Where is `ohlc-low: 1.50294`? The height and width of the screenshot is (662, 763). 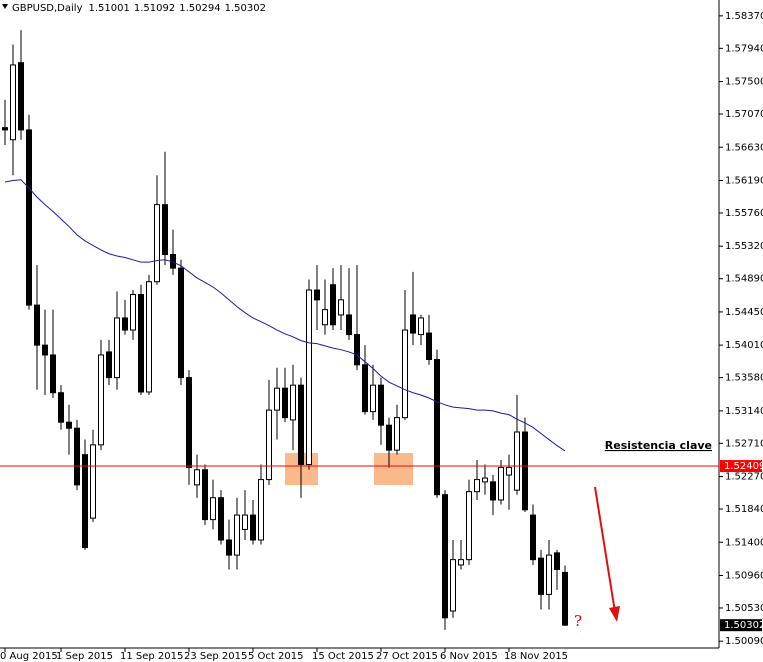
ohlc-low: 1.50294 is located at coordinates (199, 8).